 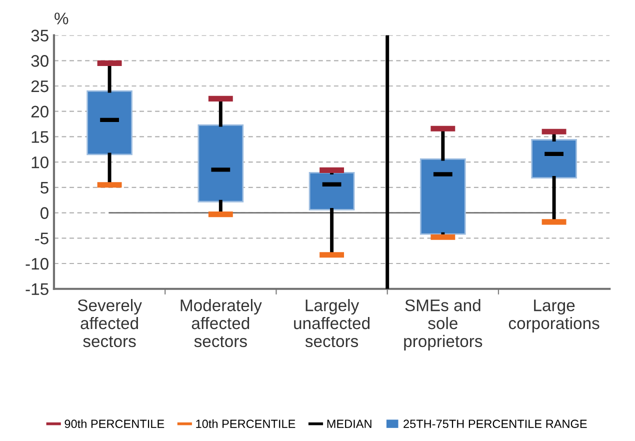 What do you see at coordinates (40, 137) in the screenshot?
I see `y-tick-label: 15` at bounding box center [40, 137].